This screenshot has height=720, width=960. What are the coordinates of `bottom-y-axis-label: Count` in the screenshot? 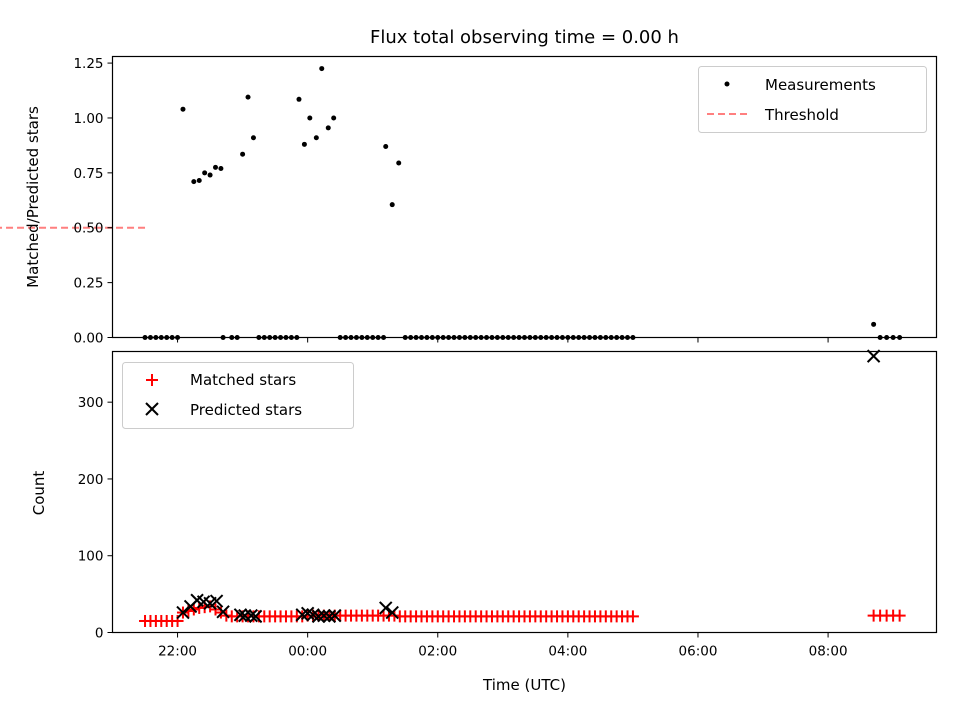 It's located at (39, 493).